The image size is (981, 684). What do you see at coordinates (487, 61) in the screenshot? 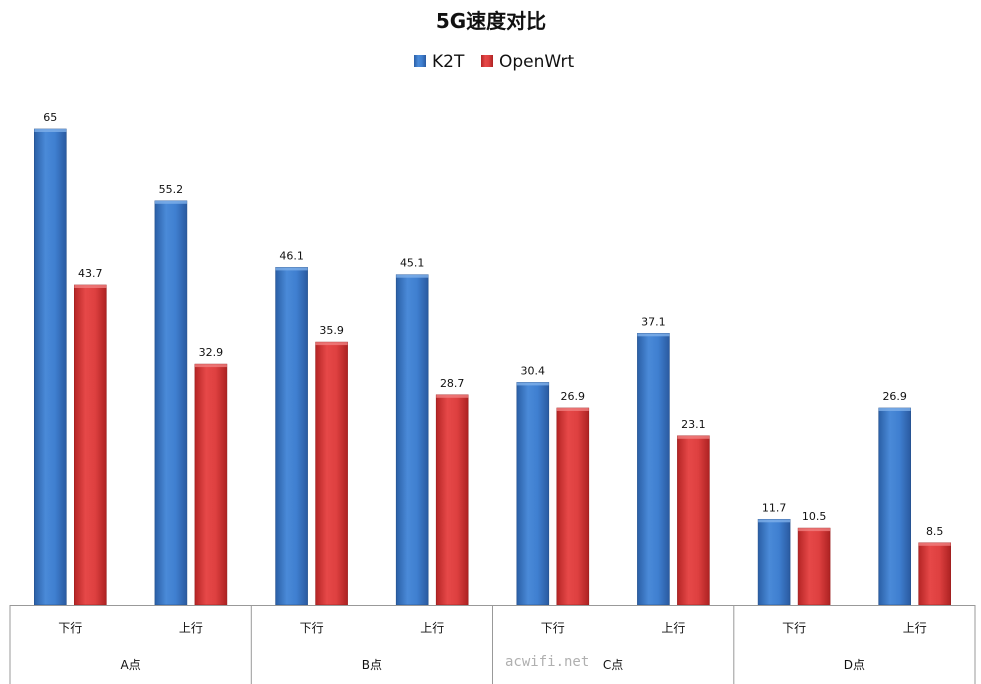
I see `legend-swatch-openwrt` at bounding box center [487, 61].